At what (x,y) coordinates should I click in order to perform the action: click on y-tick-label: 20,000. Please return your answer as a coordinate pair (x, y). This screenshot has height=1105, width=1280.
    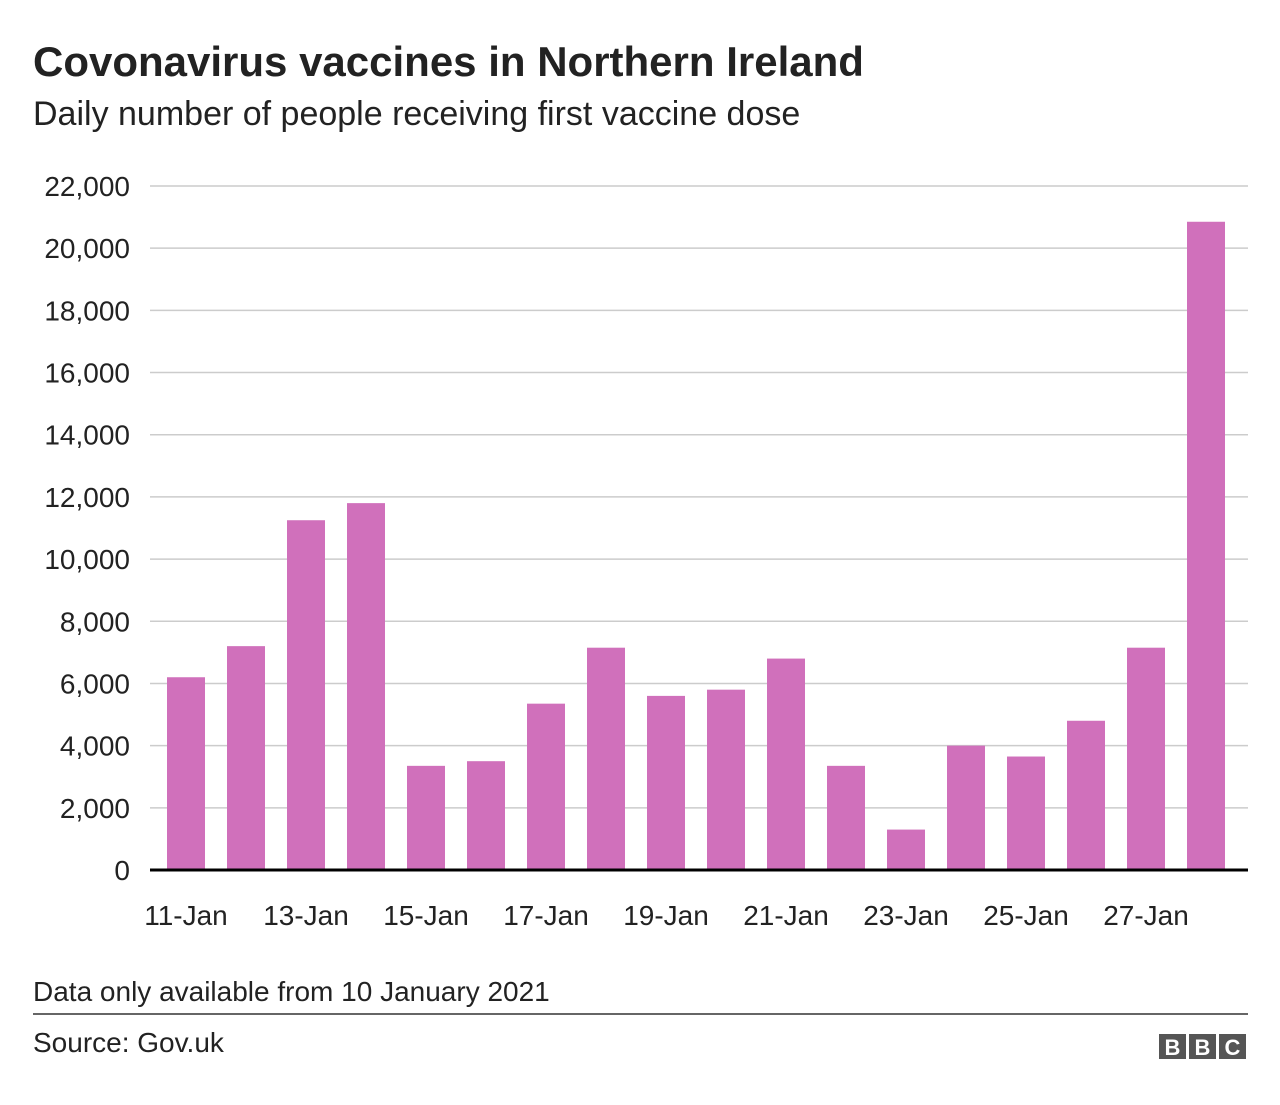
    Looking at the image, I should click on (87, 248).